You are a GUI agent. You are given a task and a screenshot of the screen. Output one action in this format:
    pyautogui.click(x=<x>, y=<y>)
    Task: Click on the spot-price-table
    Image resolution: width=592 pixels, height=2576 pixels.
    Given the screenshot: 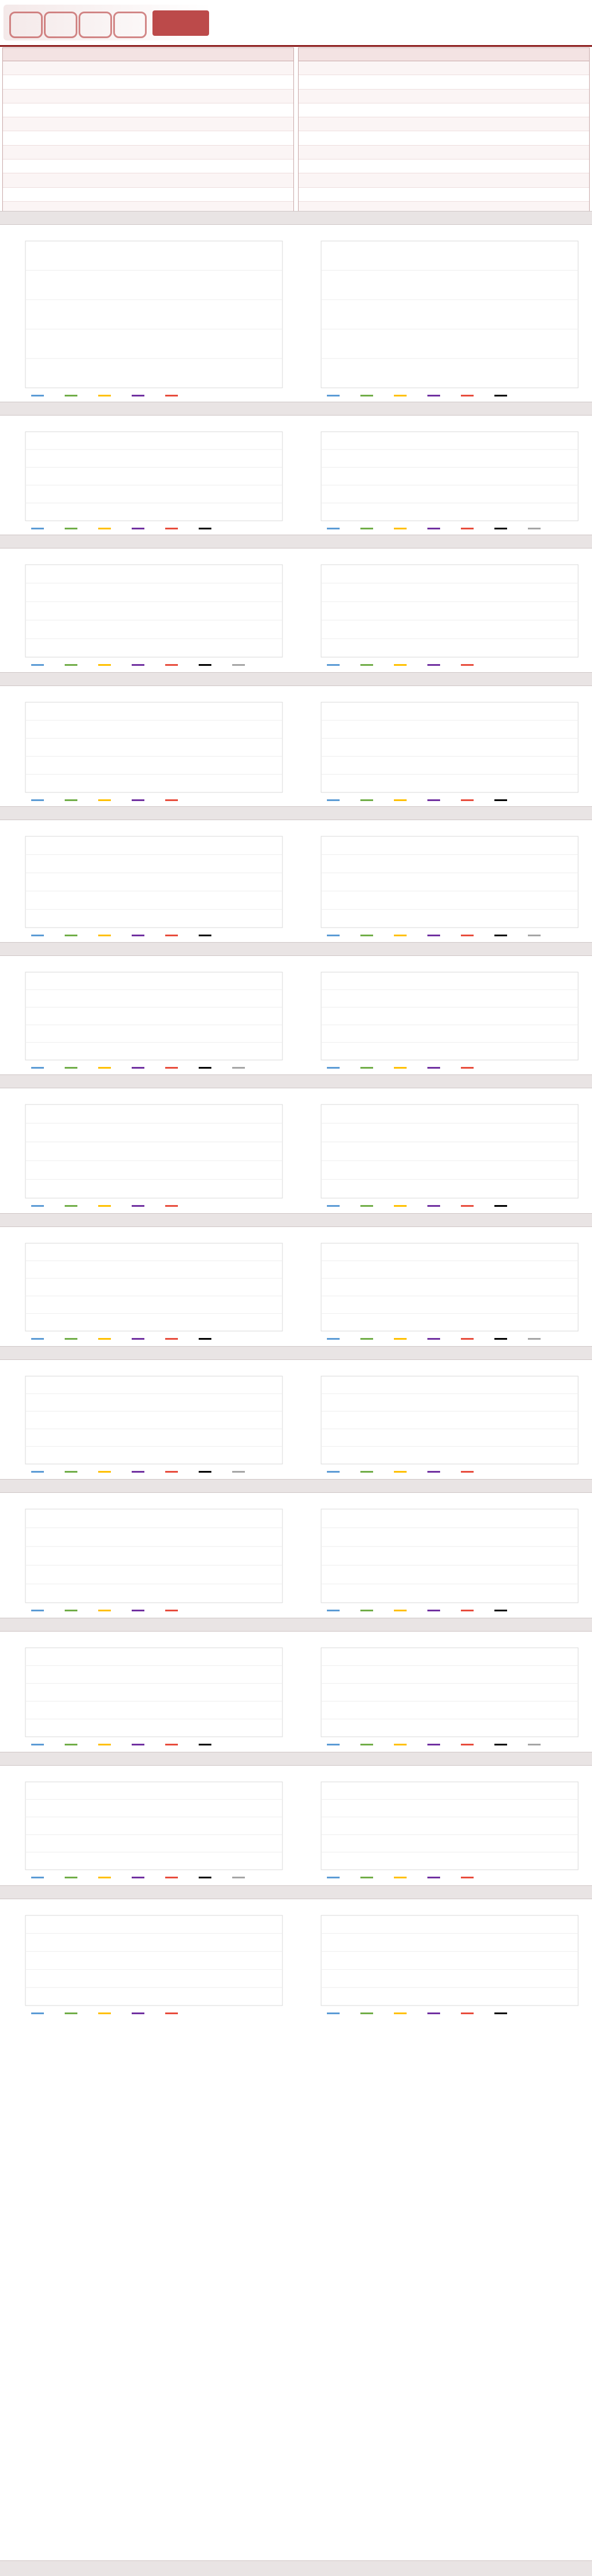 What is the action you would take?
    pyautogui.click(x=148, y=131)
    